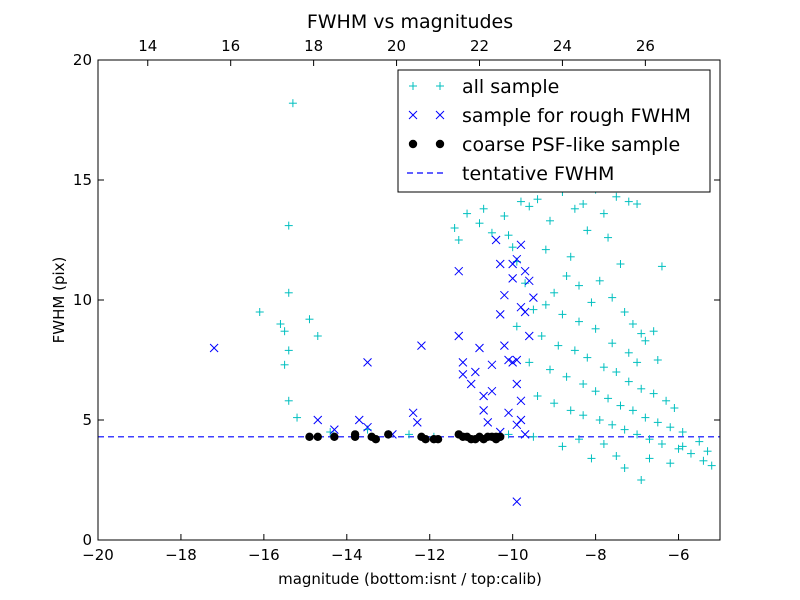 The image size is (800, 600). Describe the element at coordinates (230, 46) in the screenshot. I see `top-x-tick-label: 16` at that location.